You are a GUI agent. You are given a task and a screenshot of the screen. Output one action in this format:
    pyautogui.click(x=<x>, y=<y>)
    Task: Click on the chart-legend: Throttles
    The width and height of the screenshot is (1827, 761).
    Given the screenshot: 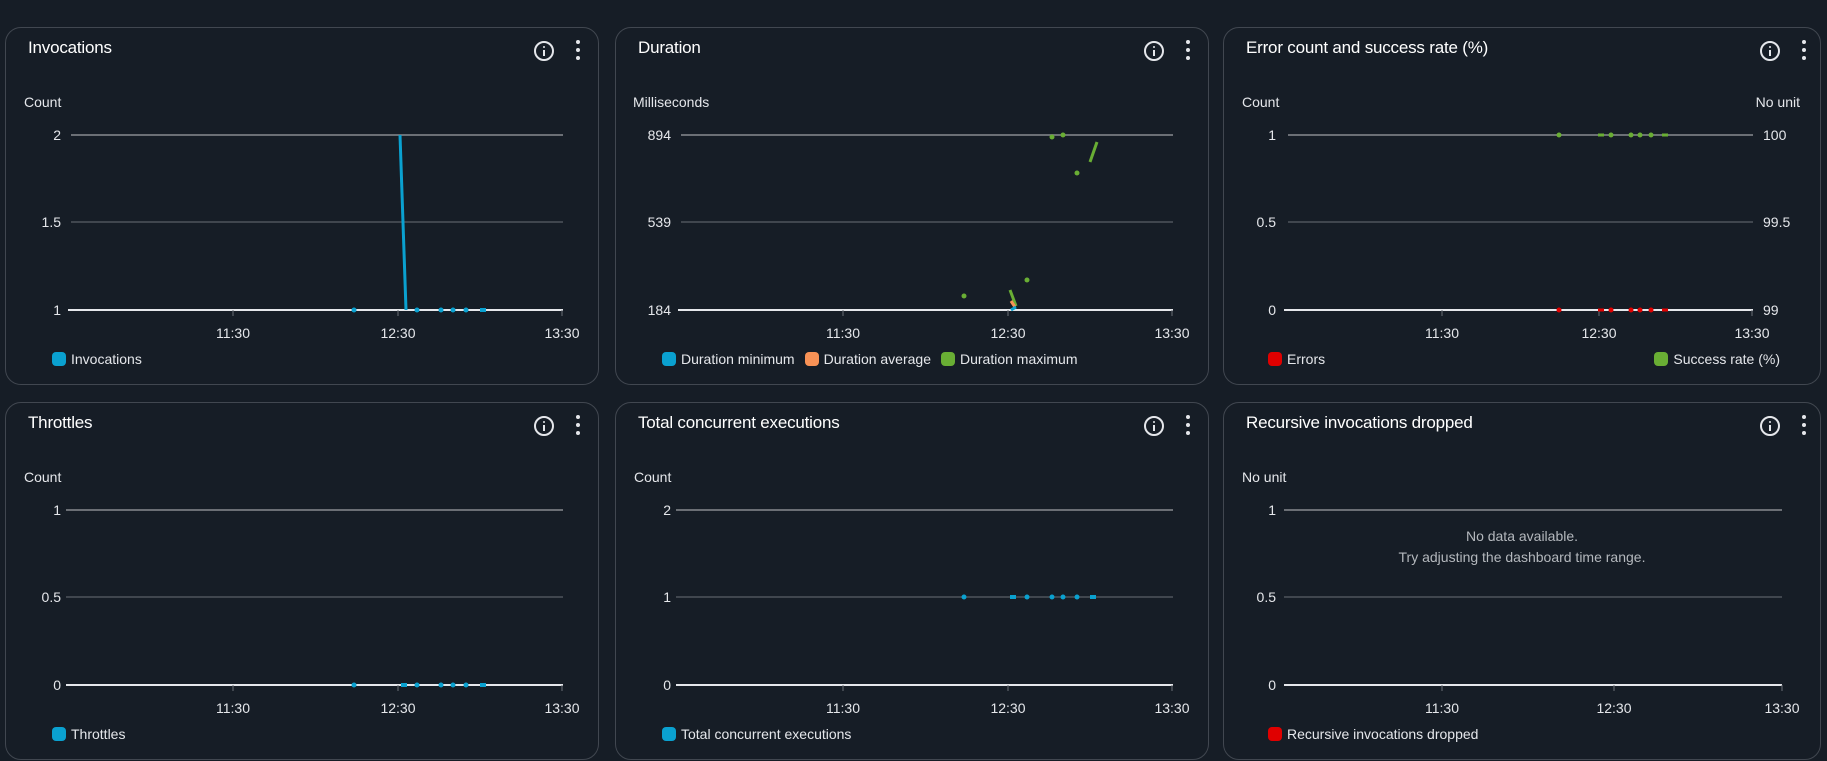 What is the action you would take?
    pyautogui.click(x=93, y=734)
    